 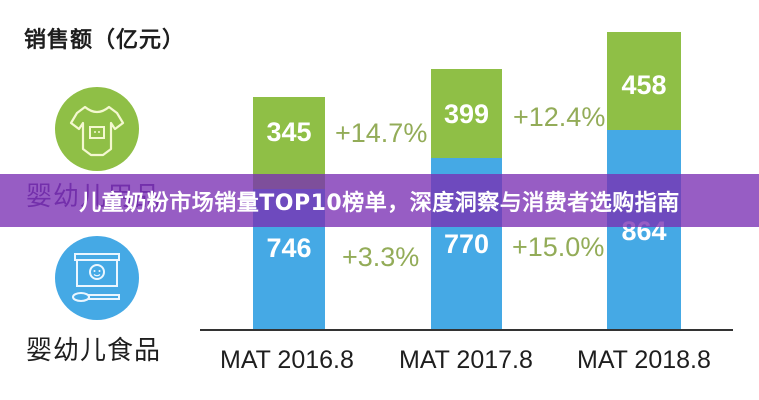 I want to click on legend-label-food: 婴幼儿食品, so click(x=94, y=351).